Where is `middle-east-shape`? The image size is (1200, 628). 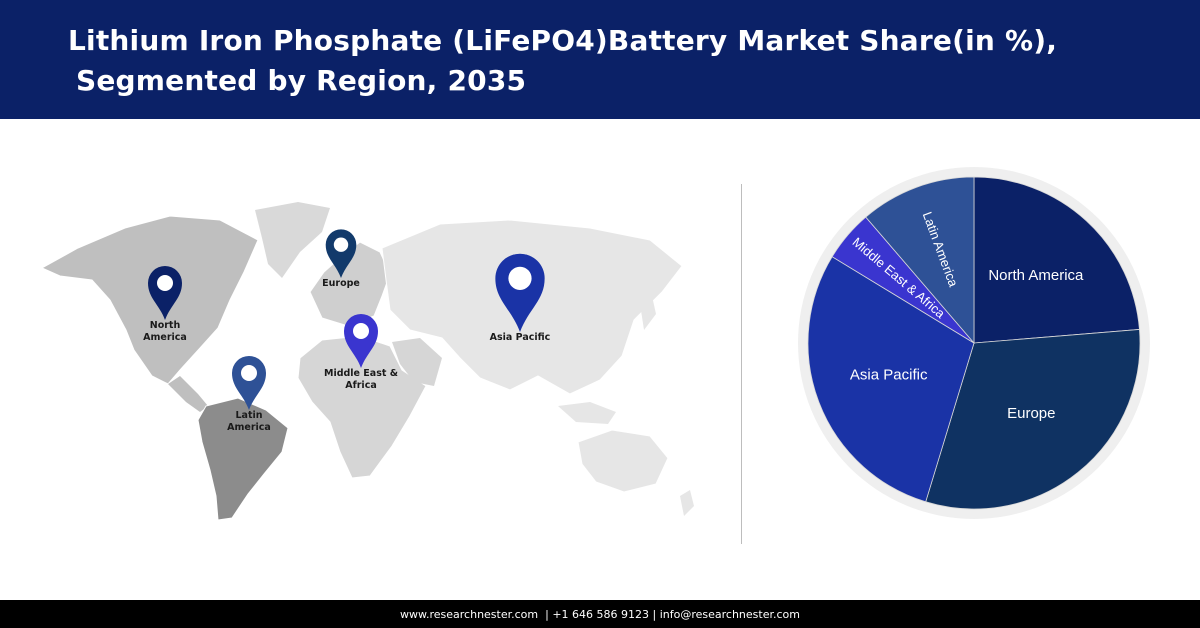 middle-east-shape is located at coordinates (417, 362).